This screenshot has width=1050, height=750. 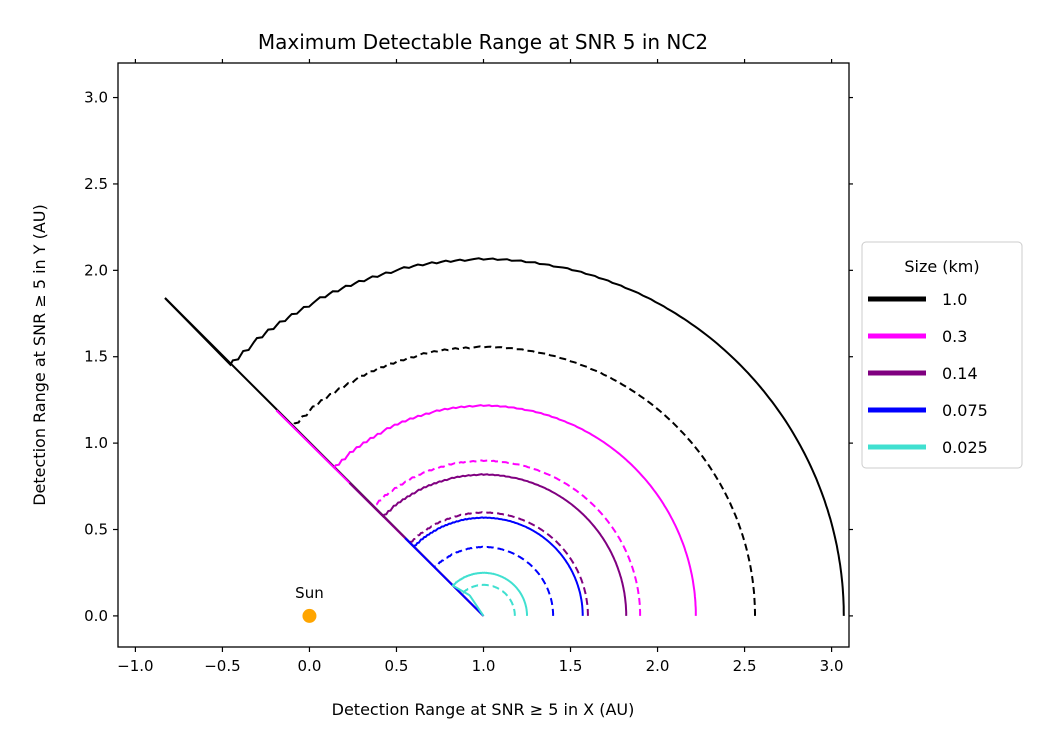 What do you see at coordinates (483, 42) in the screenshot?
I see `chart-title: Maximum Detectable Range at SNR 5 in NC2` at bounding box center [483, 42].